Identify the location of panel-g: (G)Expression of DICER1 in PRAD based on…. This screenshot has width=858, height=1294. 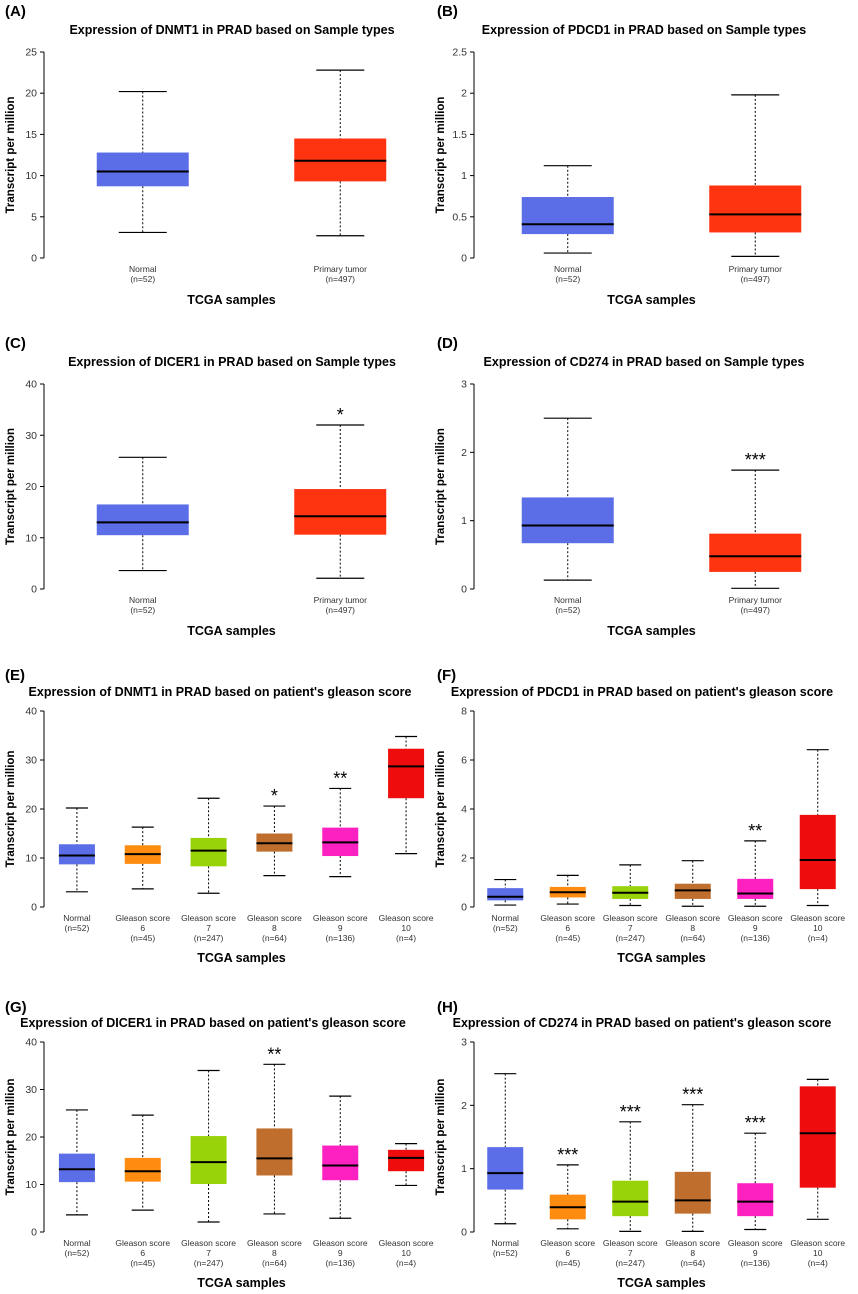
(219, 1144).